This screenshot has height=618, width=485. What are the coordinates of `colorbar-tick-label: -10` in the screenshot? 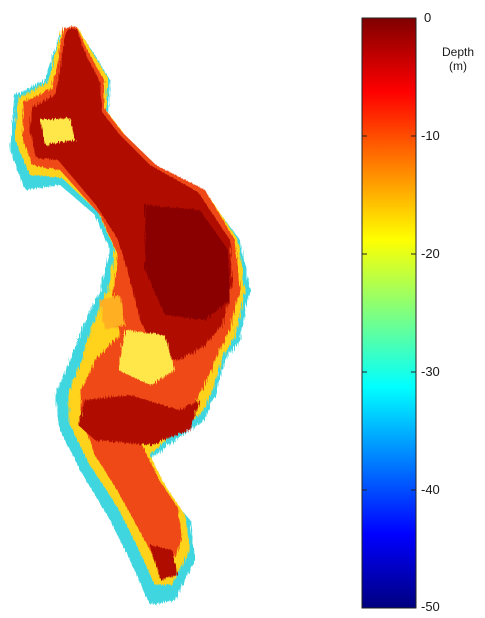 It's located at (430, 135).